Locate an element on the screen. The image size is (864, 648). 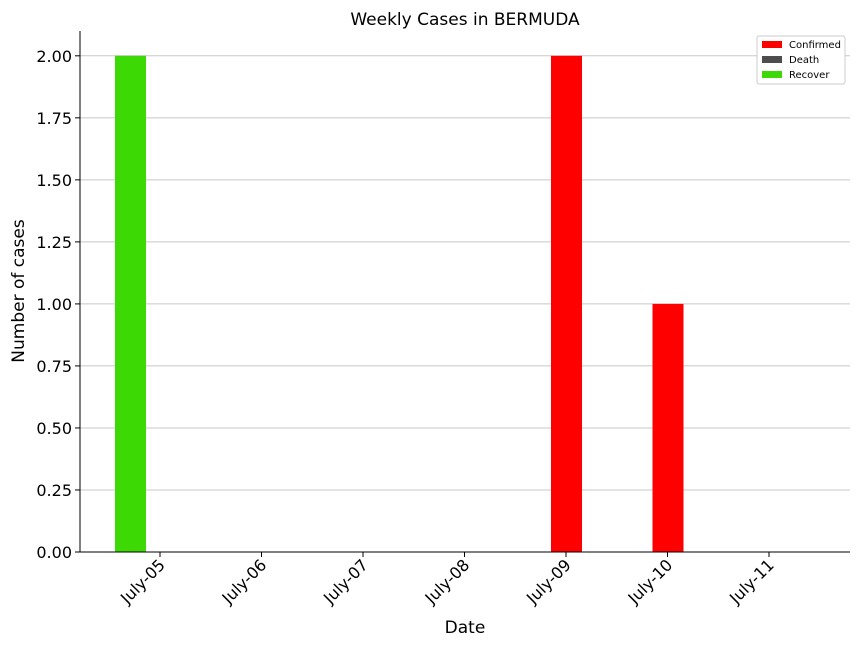
x-tick-label: July-05 is located at coordinates (142, 581).